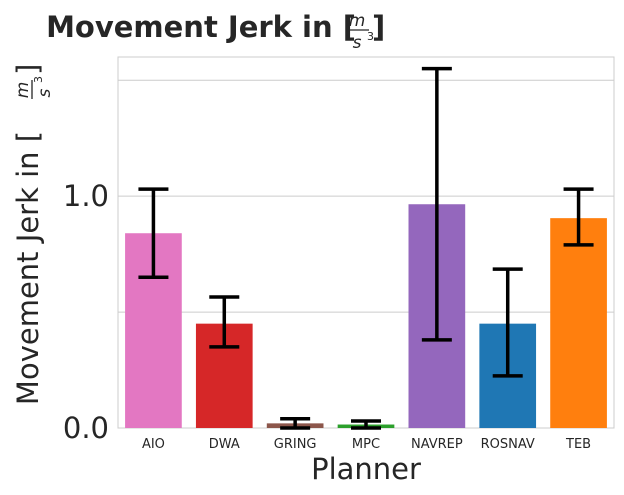  Describe the element at coordinates (366, 31) in the screenshot. I see `chart-title-unit: m s 3 ]` at that location.